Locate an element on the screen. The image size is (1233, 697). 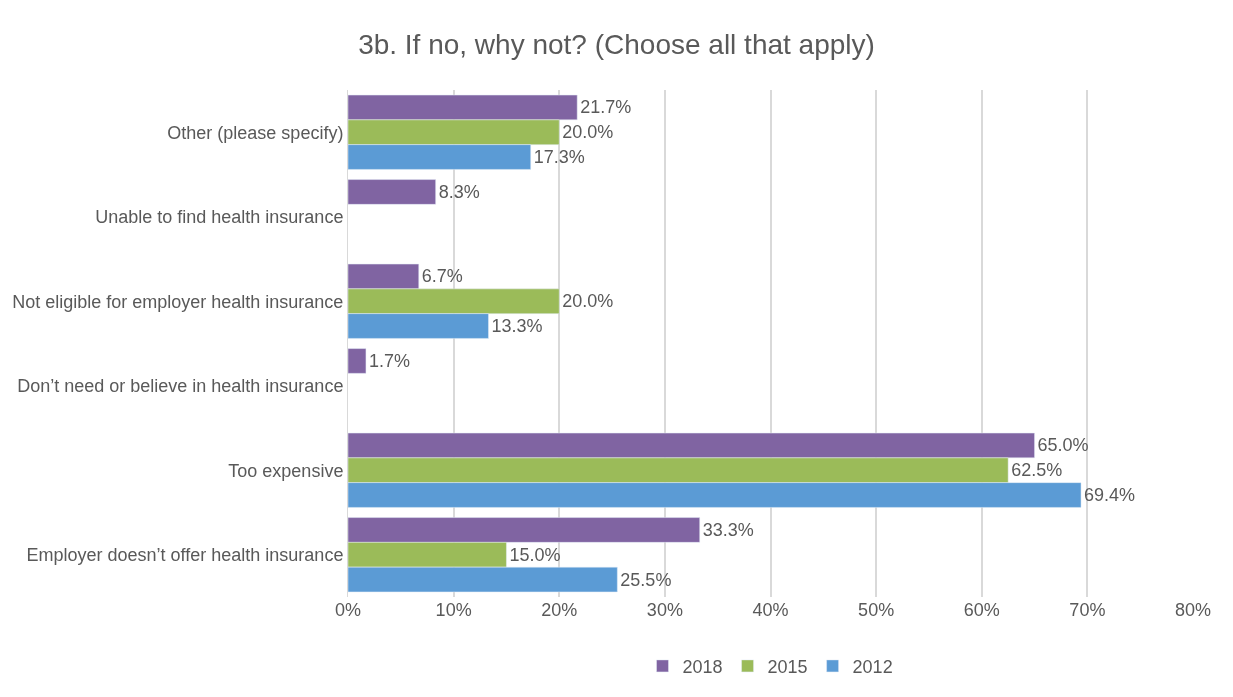
data-label: 8.3% is located at coordinates (459, 191).